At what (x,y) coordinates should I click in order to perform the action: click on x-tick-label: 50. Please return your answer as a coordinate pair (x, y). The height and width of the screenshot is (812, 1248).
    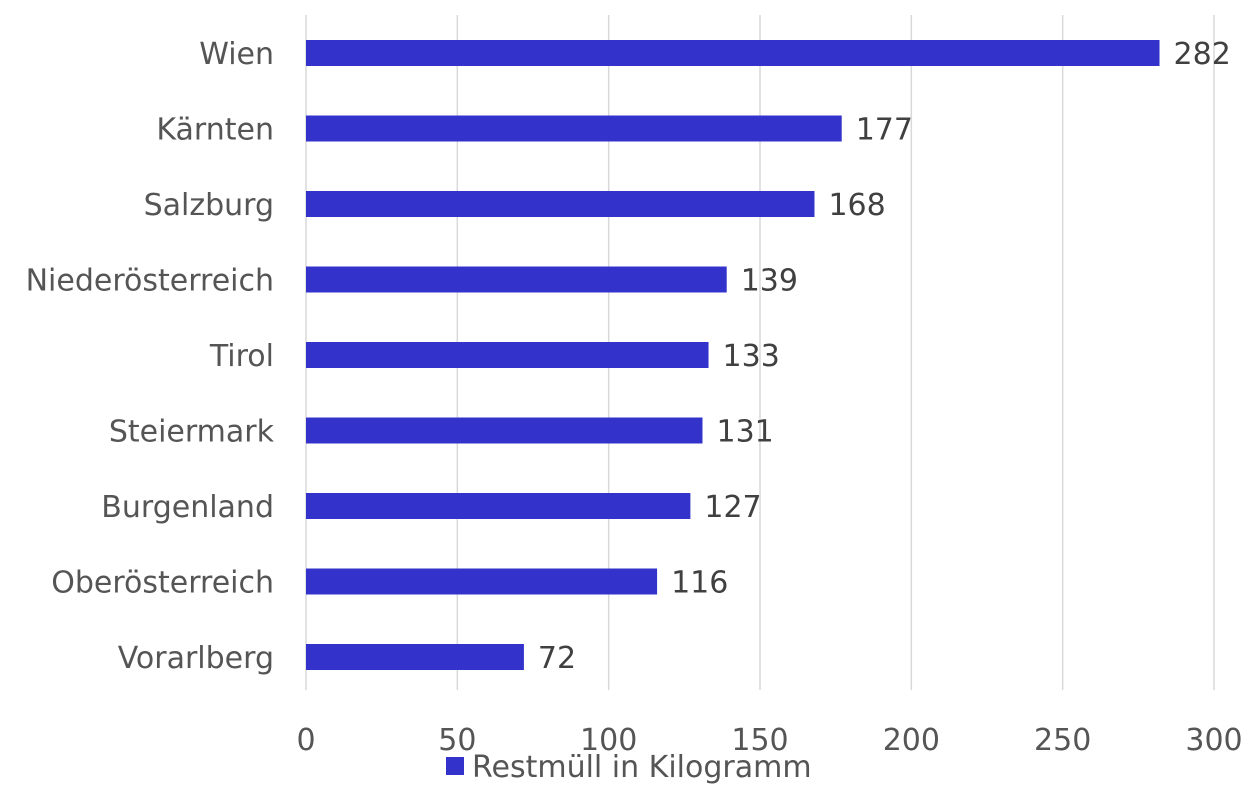
    Looking at the image, I should click on (457, 740).